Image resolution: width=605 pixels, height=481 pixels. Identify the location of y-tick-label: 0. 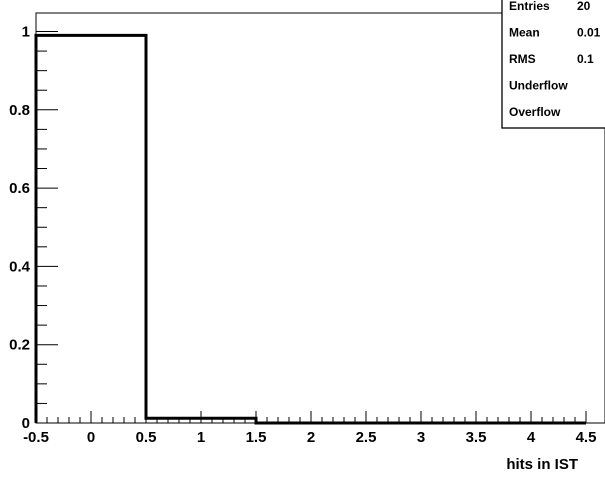
(26, 423).